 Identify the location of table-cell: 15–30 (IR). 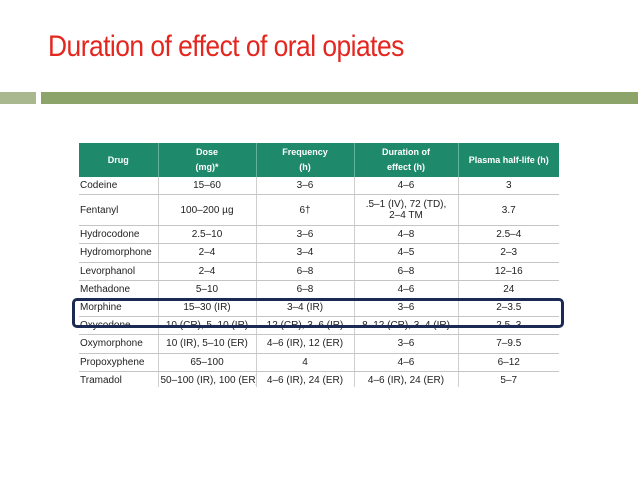
(207, 308).